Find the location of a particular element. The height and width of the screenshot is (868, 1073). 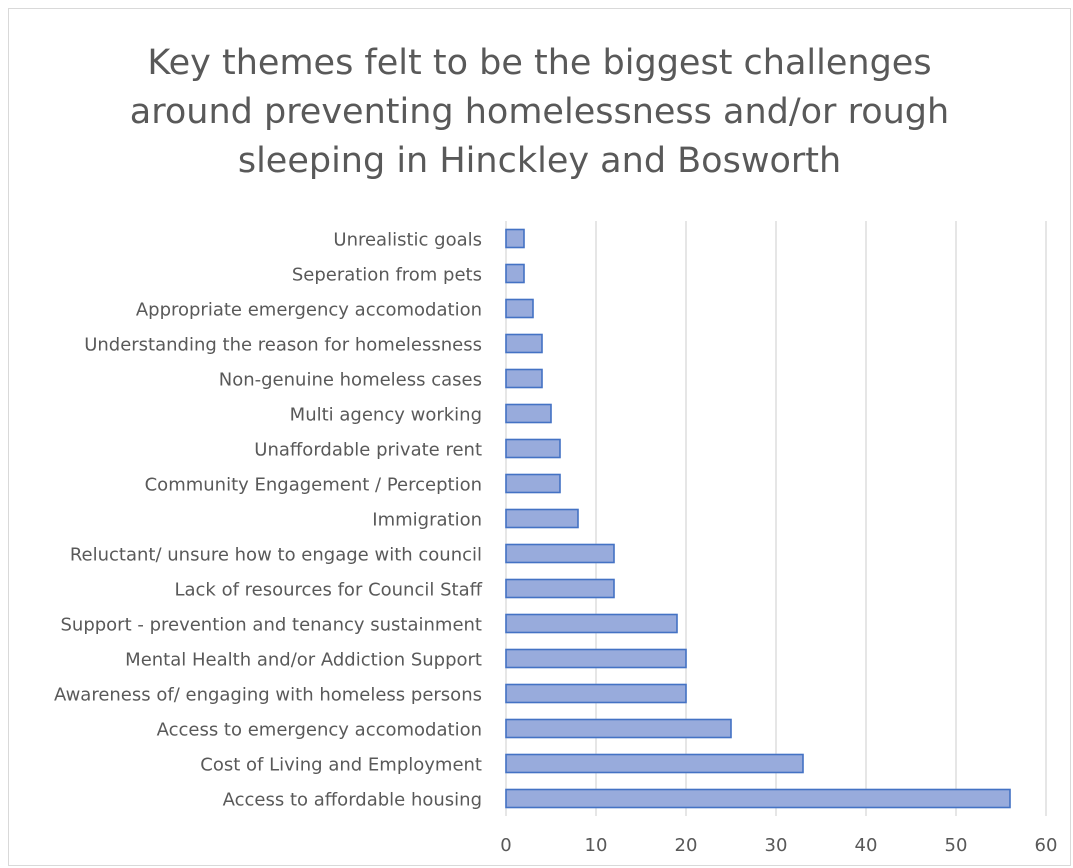

category-label: Unaffordable private rent is located at coordinates (368, 450).